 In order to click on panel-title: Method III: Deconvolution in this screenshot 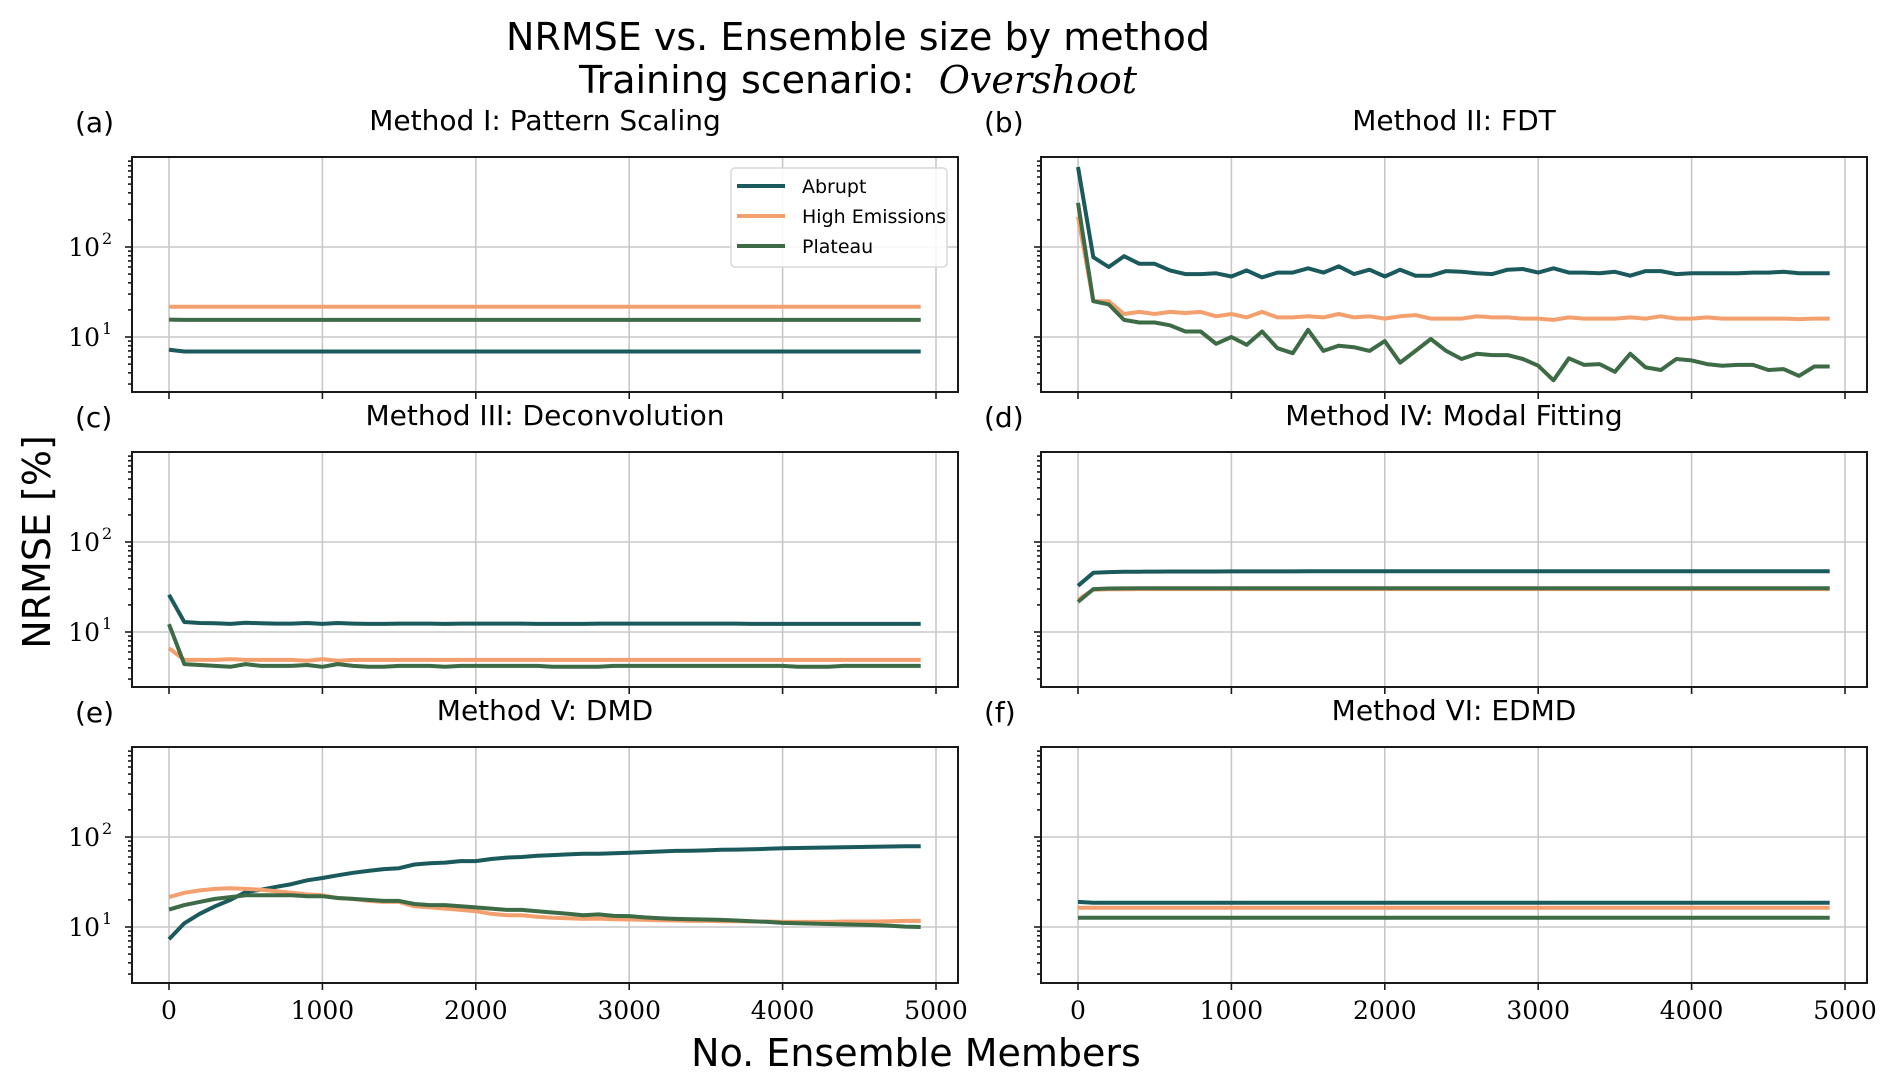, I will do `click(545, 415)`.